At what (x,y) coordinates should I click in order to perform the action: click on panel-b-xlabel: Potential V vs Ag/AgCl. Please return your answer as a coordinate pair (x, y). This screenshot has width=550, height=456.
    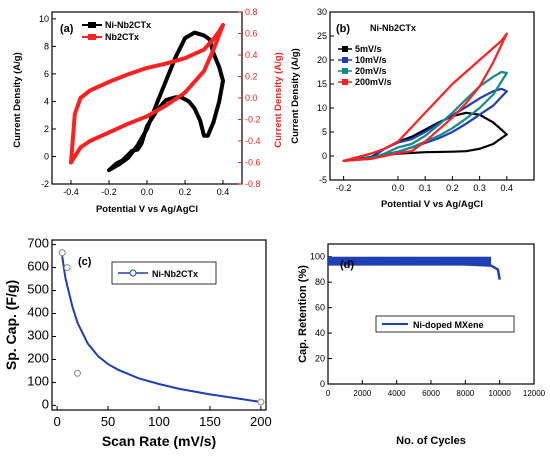
    Looking at the image, I should click on (432, 204).